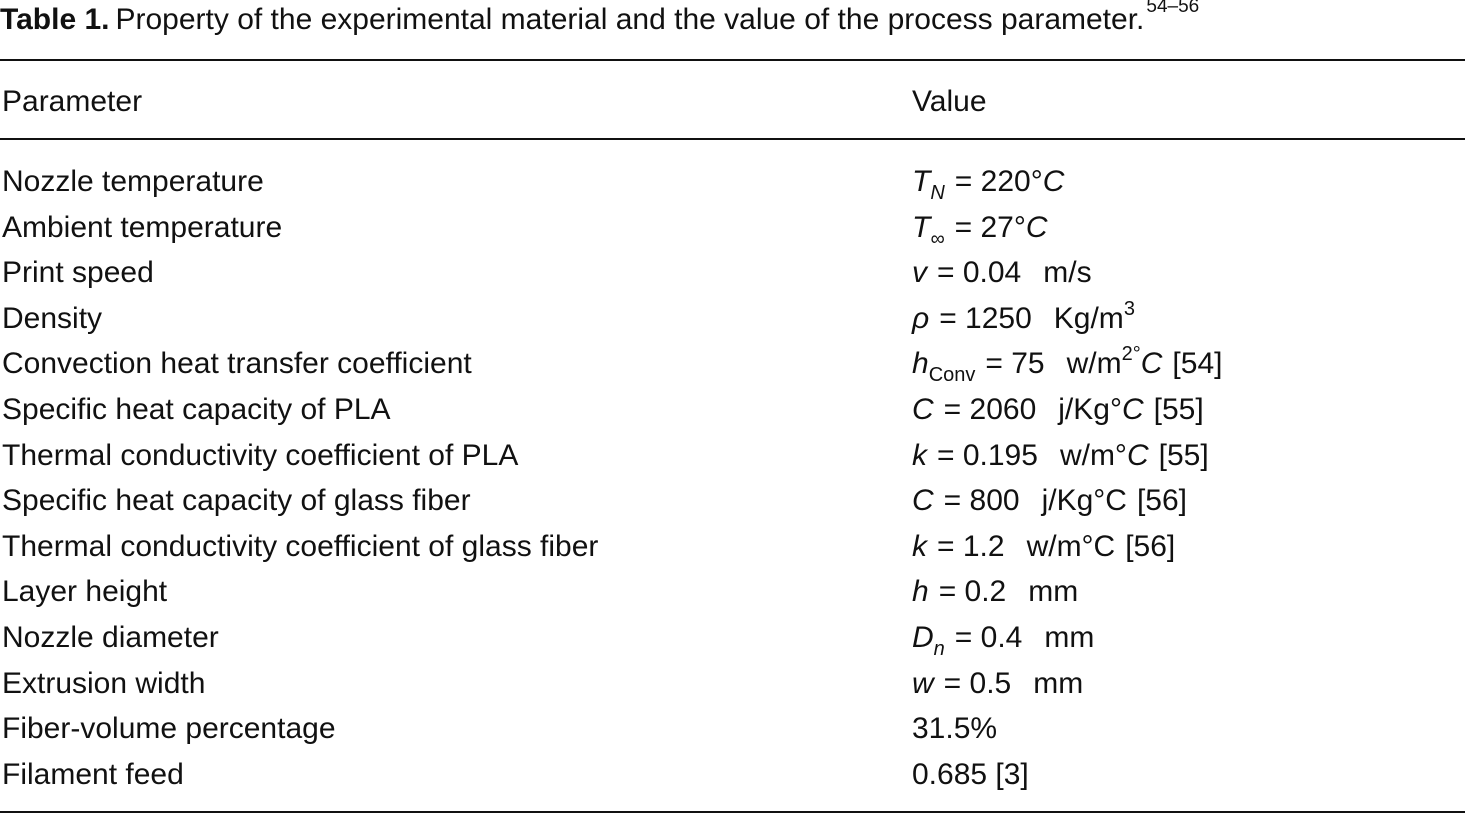  What do you see at coordinates (133, 181) in the screenshot?
I see `parameter-cell: Nozzle temperature` at bounding box center [133, 181].